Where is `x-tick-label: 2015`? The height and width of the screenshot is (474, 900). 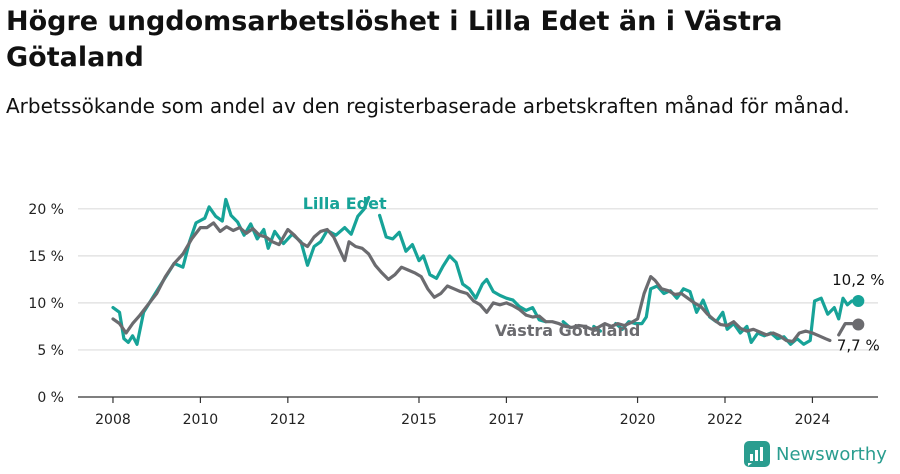 x-tick-label: 2015 is located at coordinates (419, 420).